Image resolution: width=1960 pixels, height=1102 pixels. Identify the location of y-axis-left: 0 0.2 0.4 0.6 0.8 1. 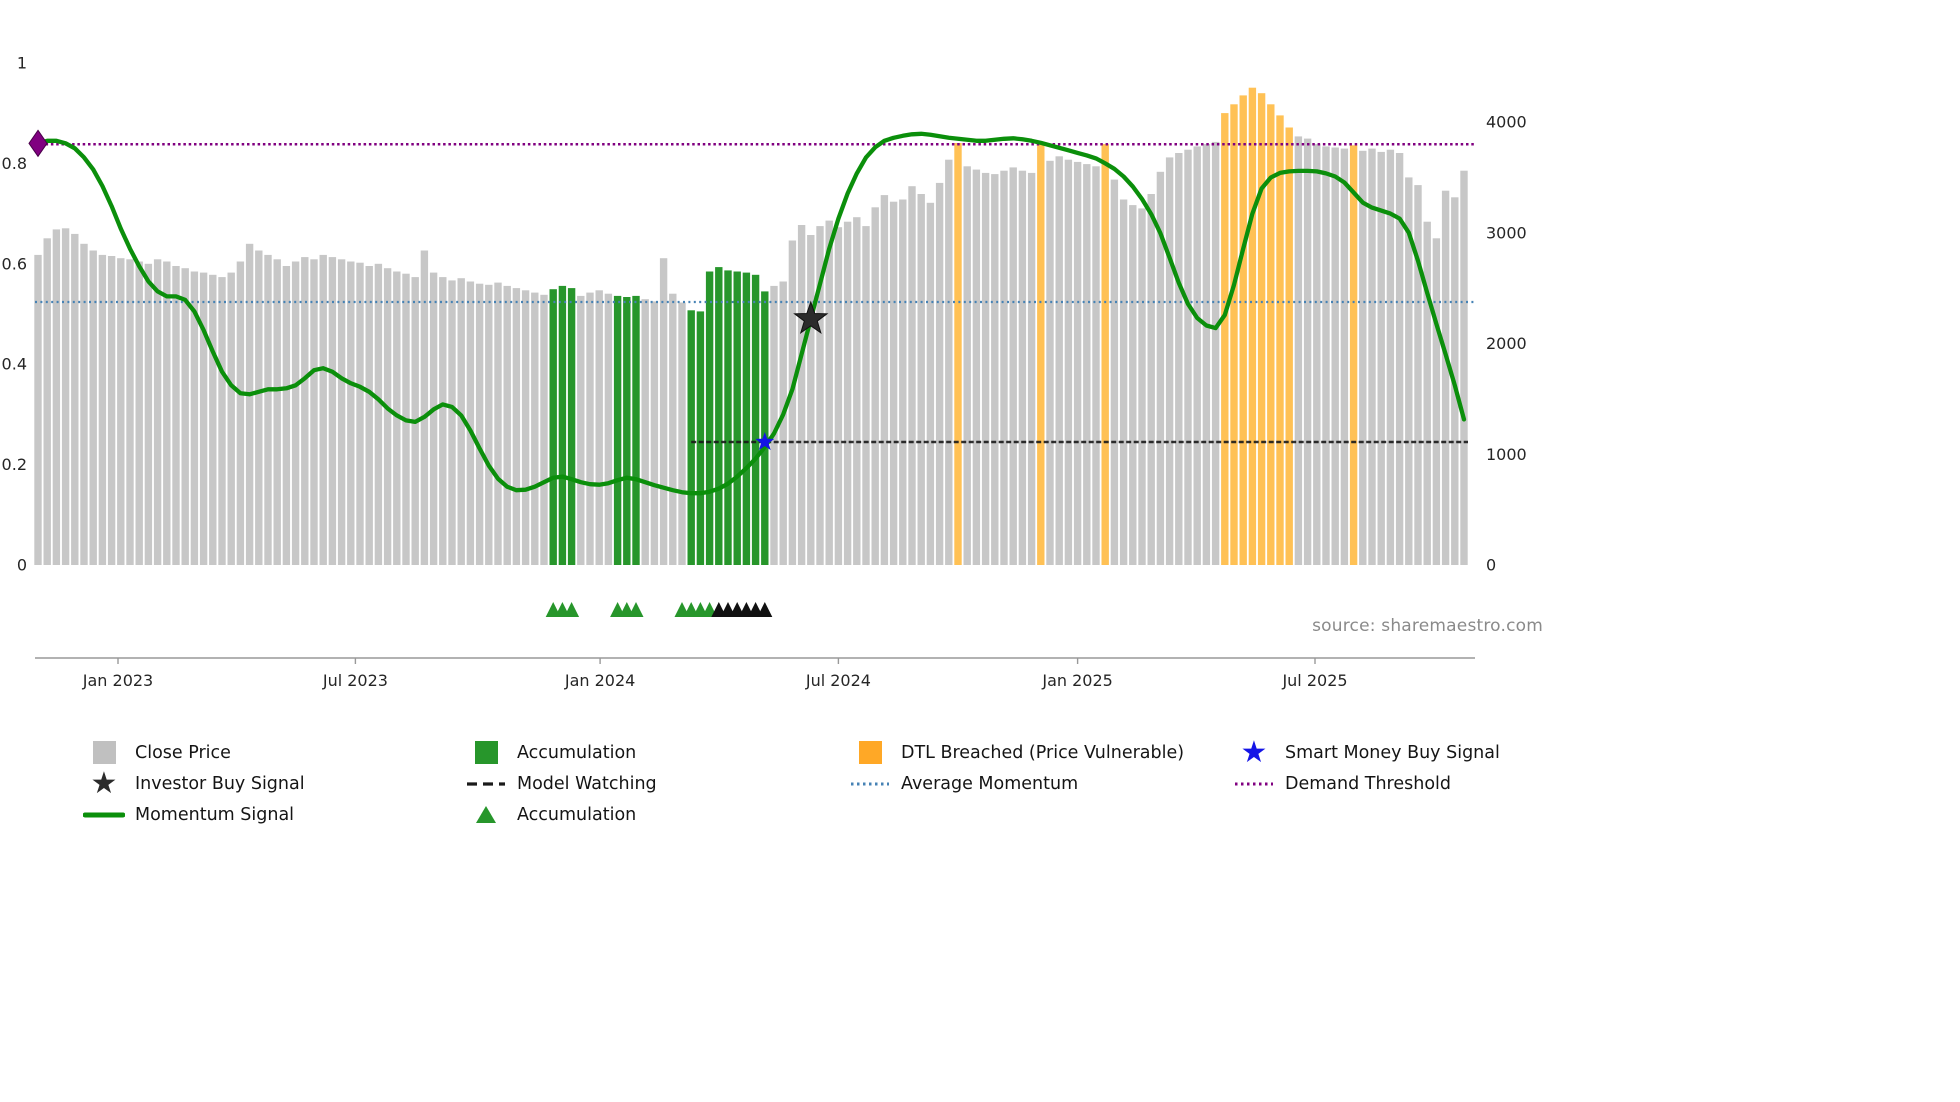
(14, 314).